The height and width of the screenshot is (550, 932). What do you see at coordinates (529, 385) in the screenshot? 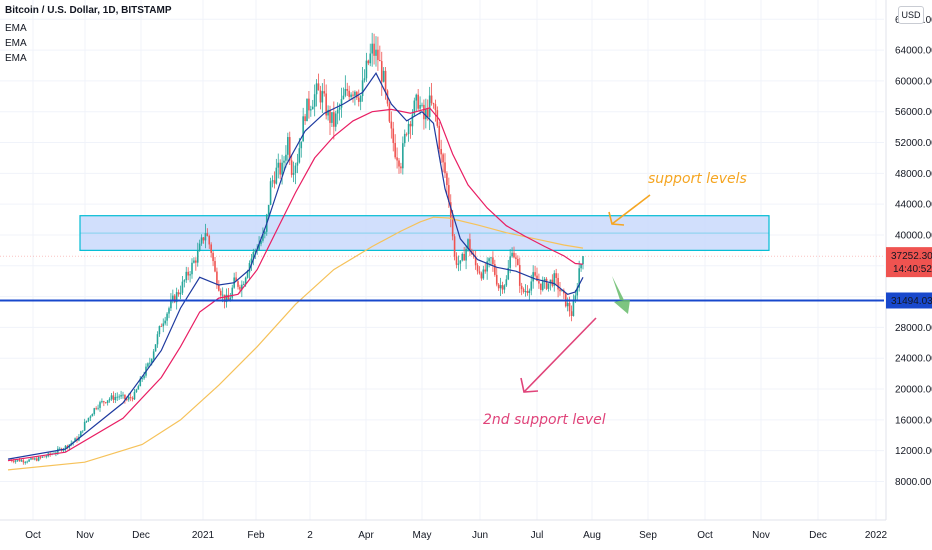
I see `second-support-arrowhead` at bounding box center [529, 385].